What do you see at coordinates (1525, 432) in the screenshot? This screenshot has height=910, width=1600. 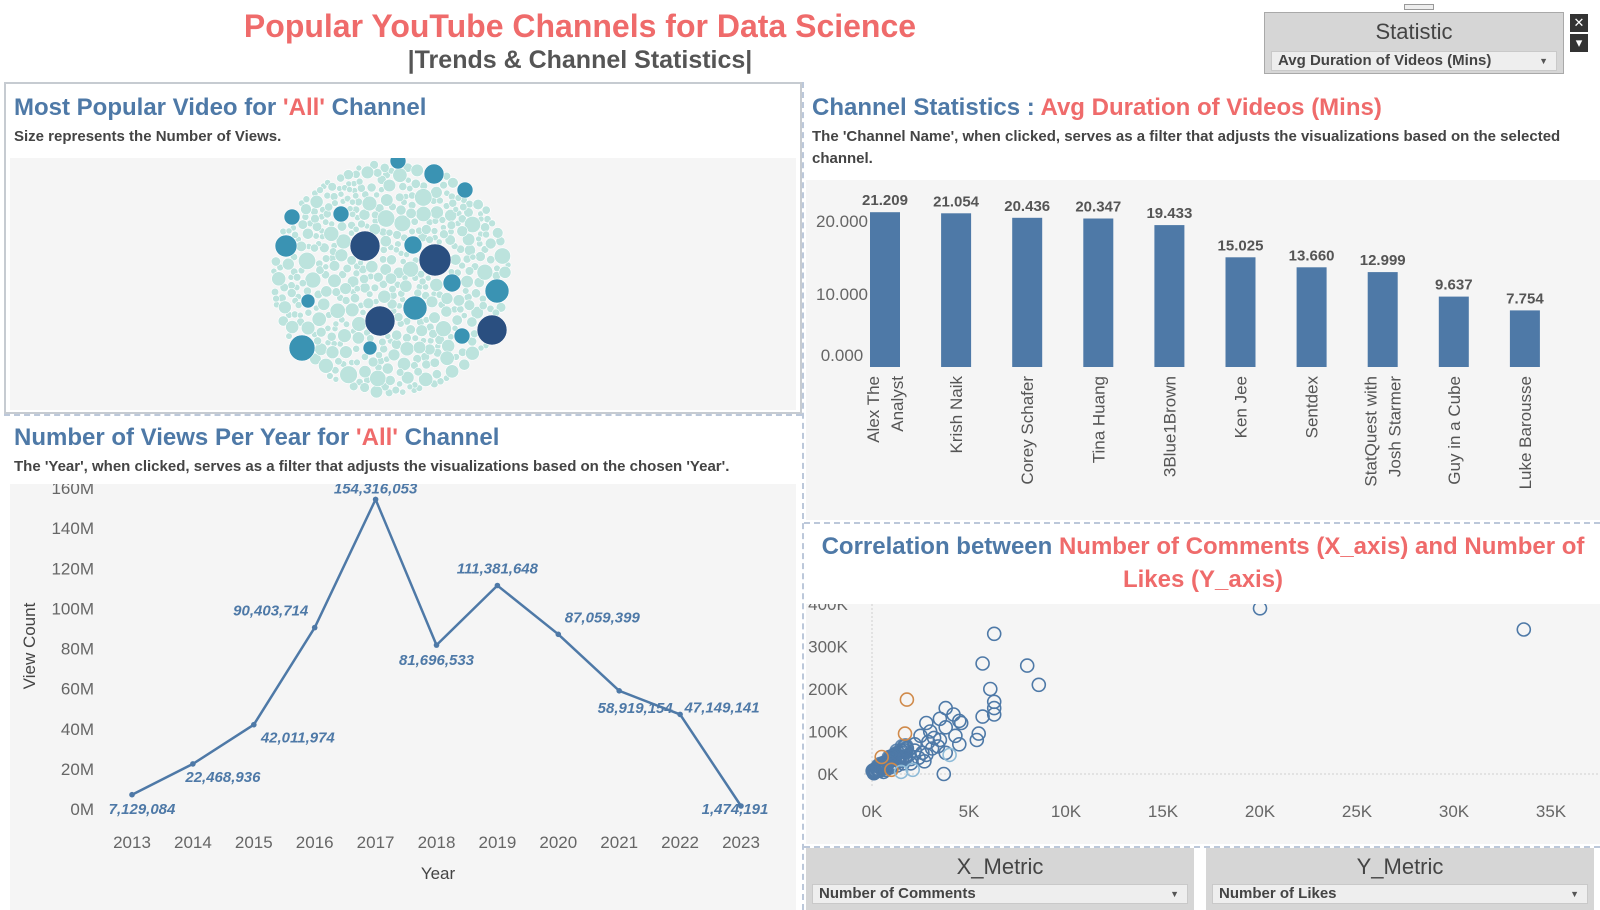 I see `category-label: Luke Barousse` at bounding box center [1525, 432].